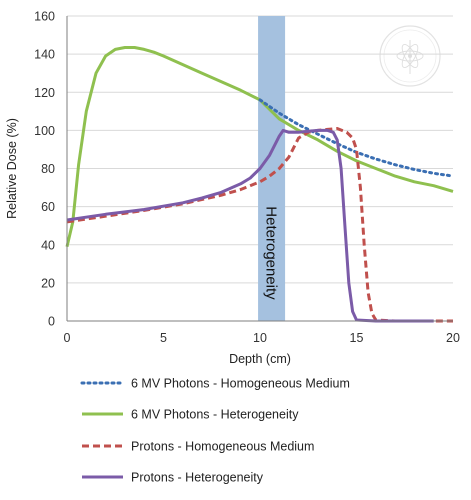 The width and height of the screenshot is (471, 500). I want to click on x-tick-label: 10, so click(260, 338).